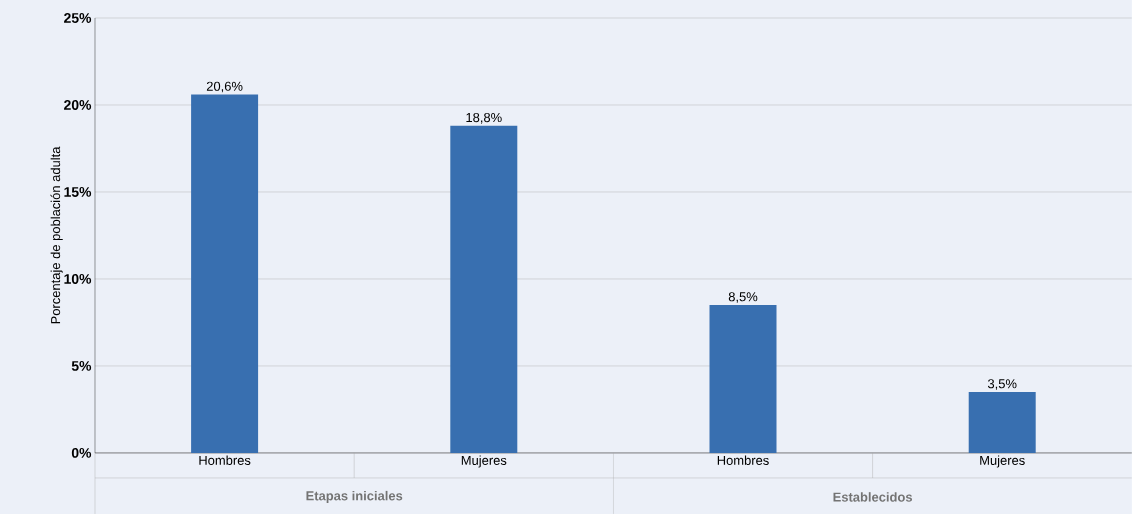 This screenshot has height=514, width=1132. Describe the element at coordinates (224, 87) in the screenshot. I see `data-label: 20,6%` at that location.